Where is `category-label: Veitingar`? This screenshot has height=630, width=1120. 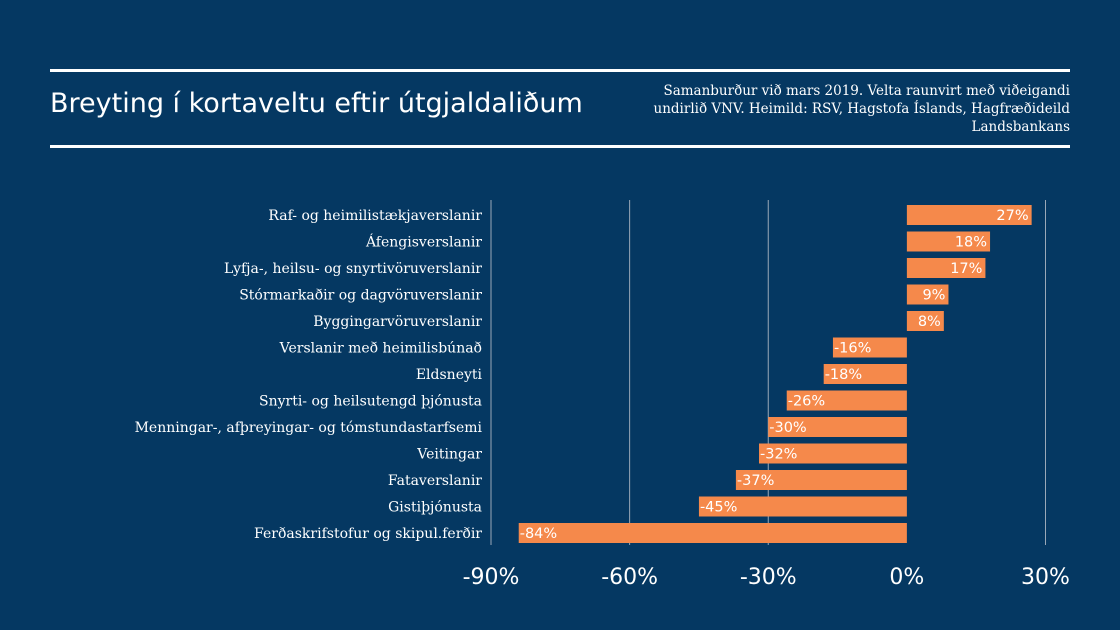 category-label: Veitingar is located at coordinates (449, 455).